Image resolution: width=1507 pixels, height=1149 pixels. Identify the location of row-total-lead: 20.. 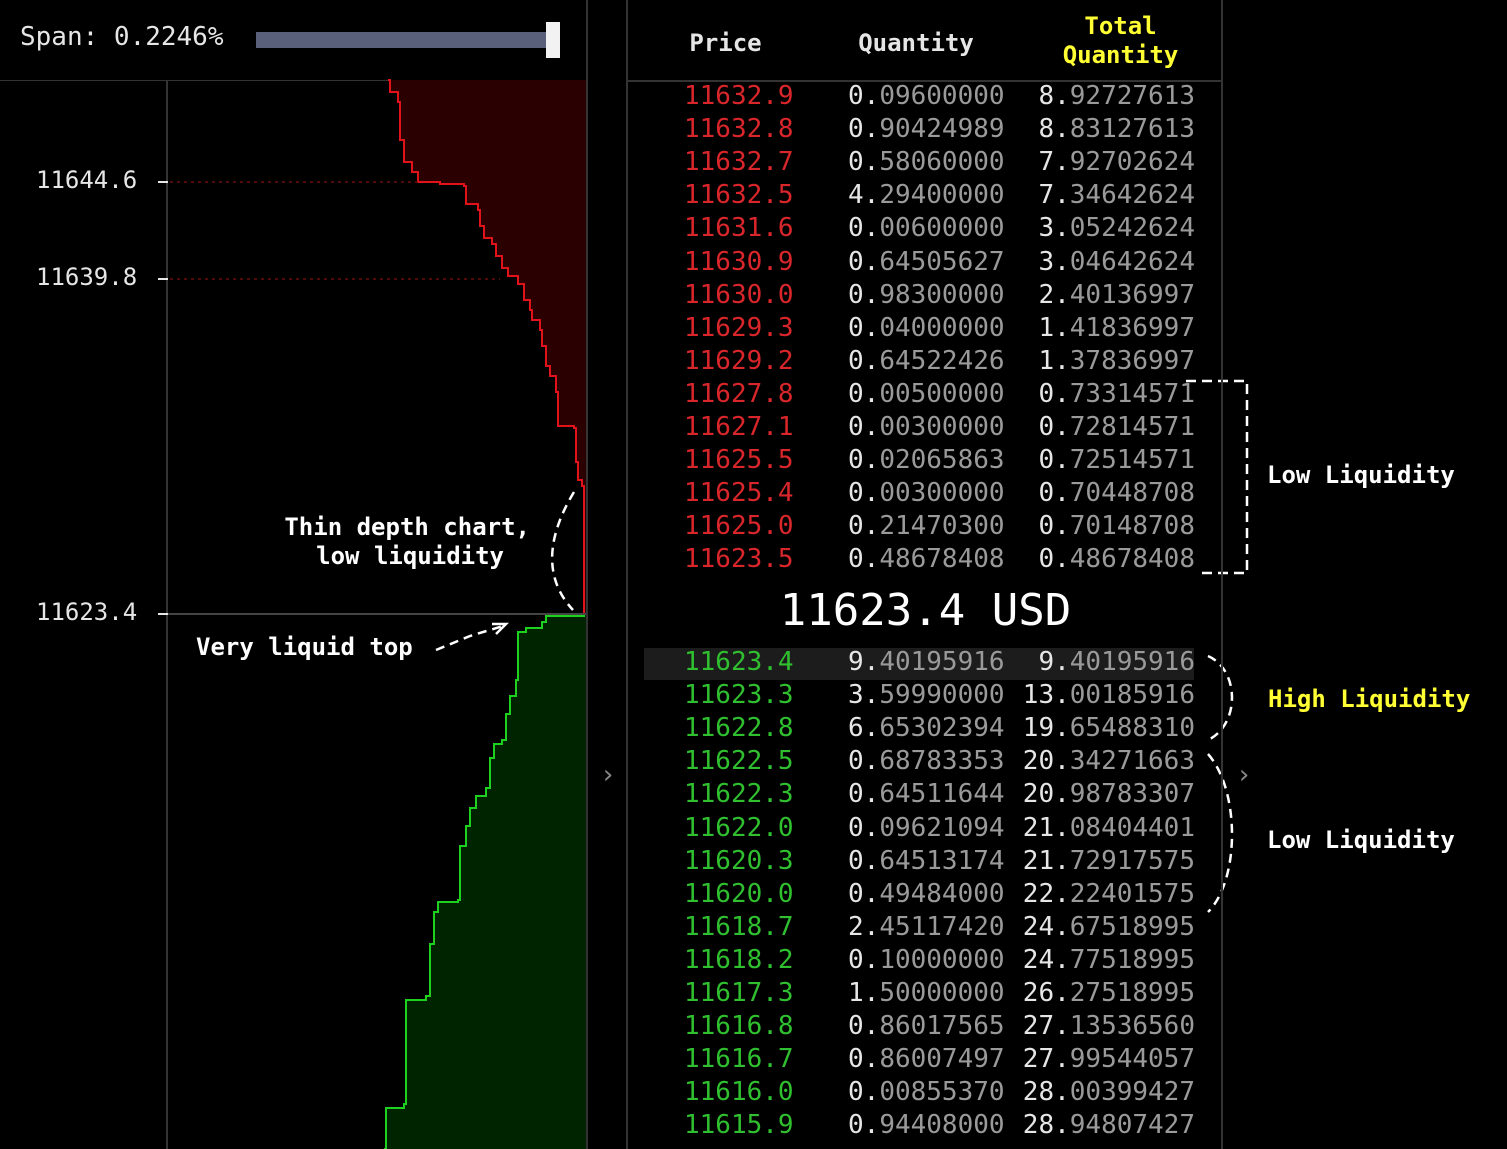
(1046, 761).